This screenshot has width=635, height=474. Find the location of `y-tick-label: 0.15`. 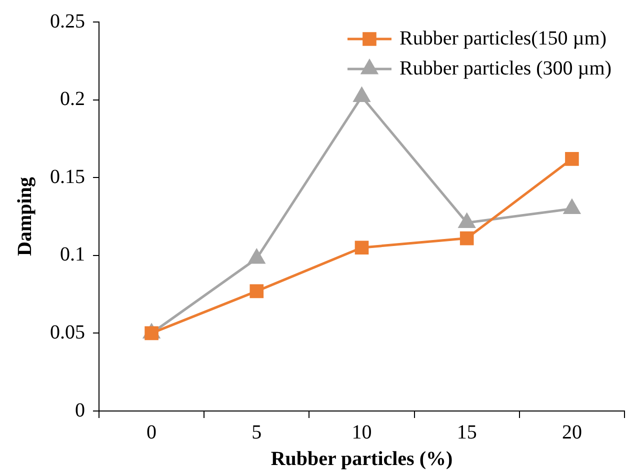

y-tick-label: 0.15 is located at coordinates (67, 177).